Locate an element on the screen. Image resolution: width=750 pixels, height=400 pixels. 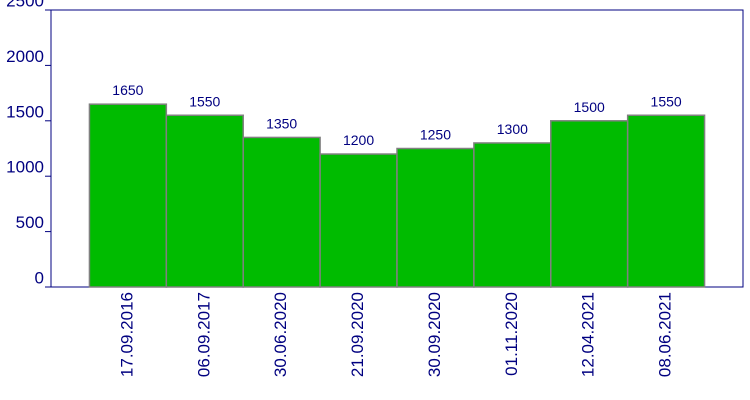
y-tick-label: 1000 is located at coordinates (25, 167).